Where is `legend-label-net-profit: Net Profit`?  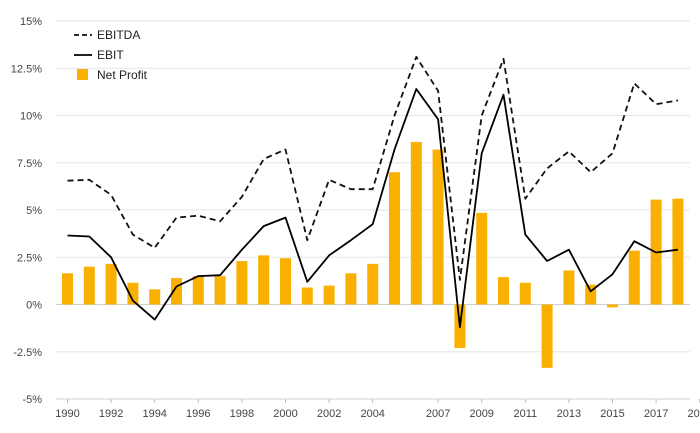 legend-label-net-profit: Net Profit is located at coordinates (122, 75).